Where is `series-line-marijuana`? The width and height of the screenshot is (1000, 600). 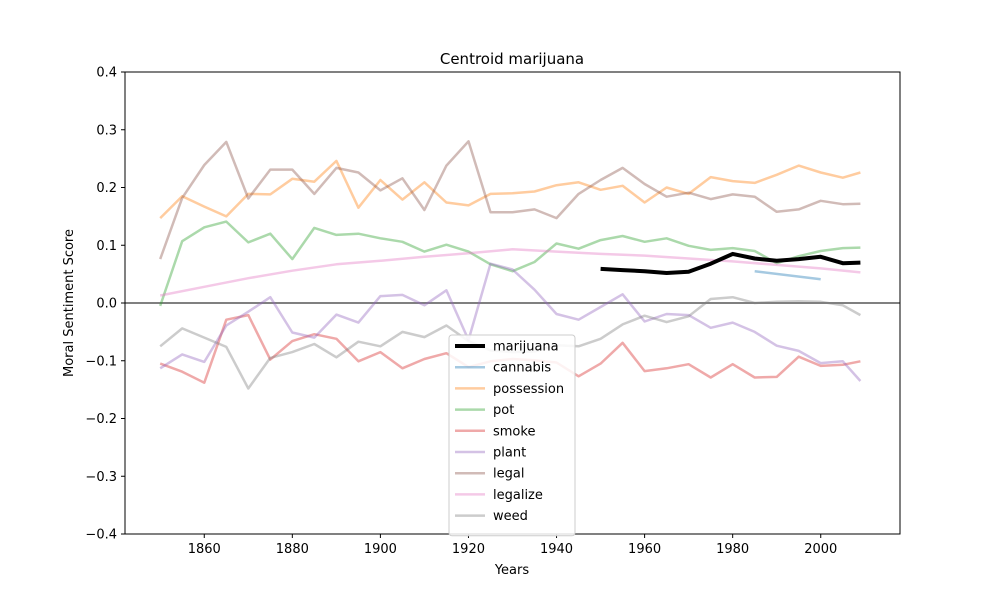
series-line-marijuana is located at coordinates (730, 263).